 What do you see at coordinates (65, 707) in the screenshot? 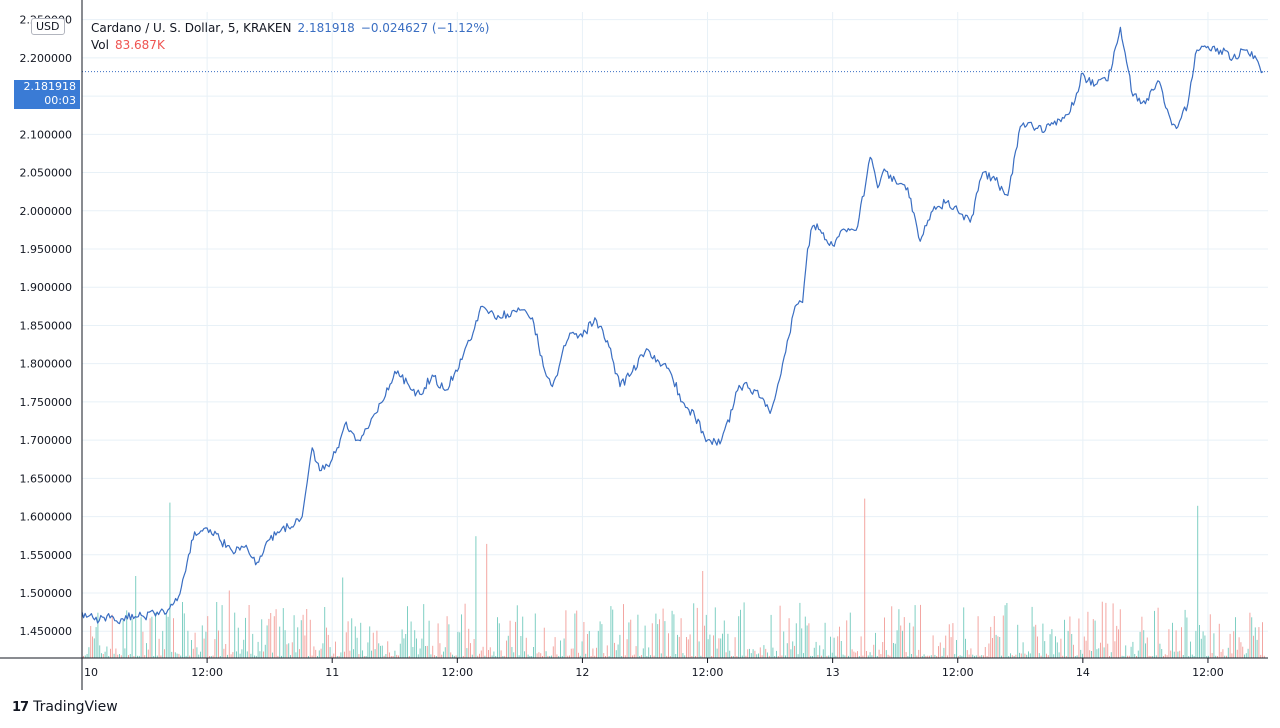
I see `tradingview-logo: 17 TradingView` at bounding box center [65, 707].